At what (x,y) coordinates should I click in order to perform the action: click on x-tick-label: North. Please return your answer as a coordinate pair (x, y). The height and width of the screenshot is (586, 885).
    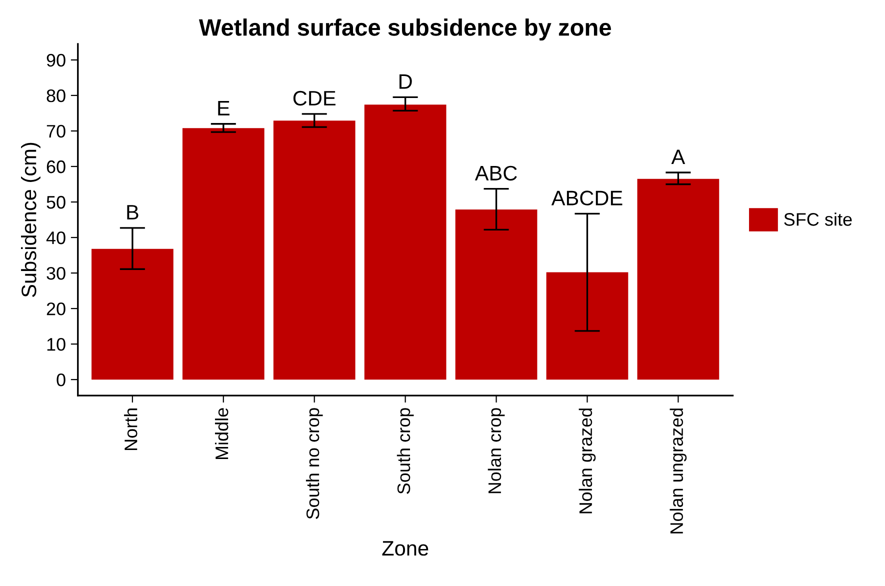
    Looking at the image, I should click on (131, 429).